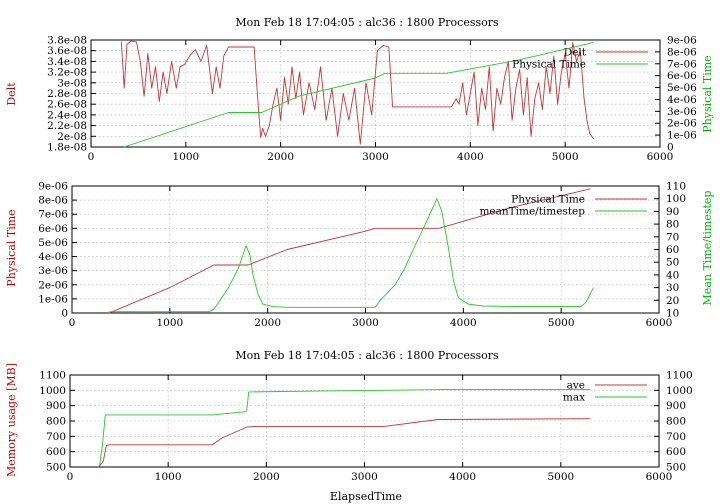 The image size is (720, 504). Describe the element at coordinates (682, 52) in the screenshot. I see `panel-1-y2tick-label: 8e-06` at that location.